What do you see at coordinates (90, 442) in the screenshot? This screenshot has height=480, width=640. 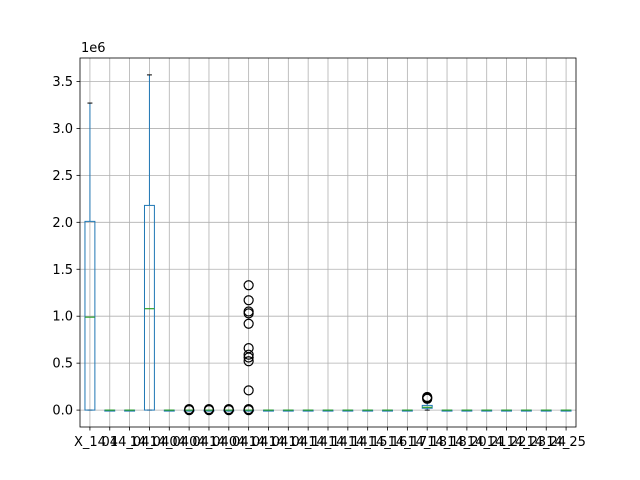 I see `x-tick-label: X_14` at bounding box center [90, 442].